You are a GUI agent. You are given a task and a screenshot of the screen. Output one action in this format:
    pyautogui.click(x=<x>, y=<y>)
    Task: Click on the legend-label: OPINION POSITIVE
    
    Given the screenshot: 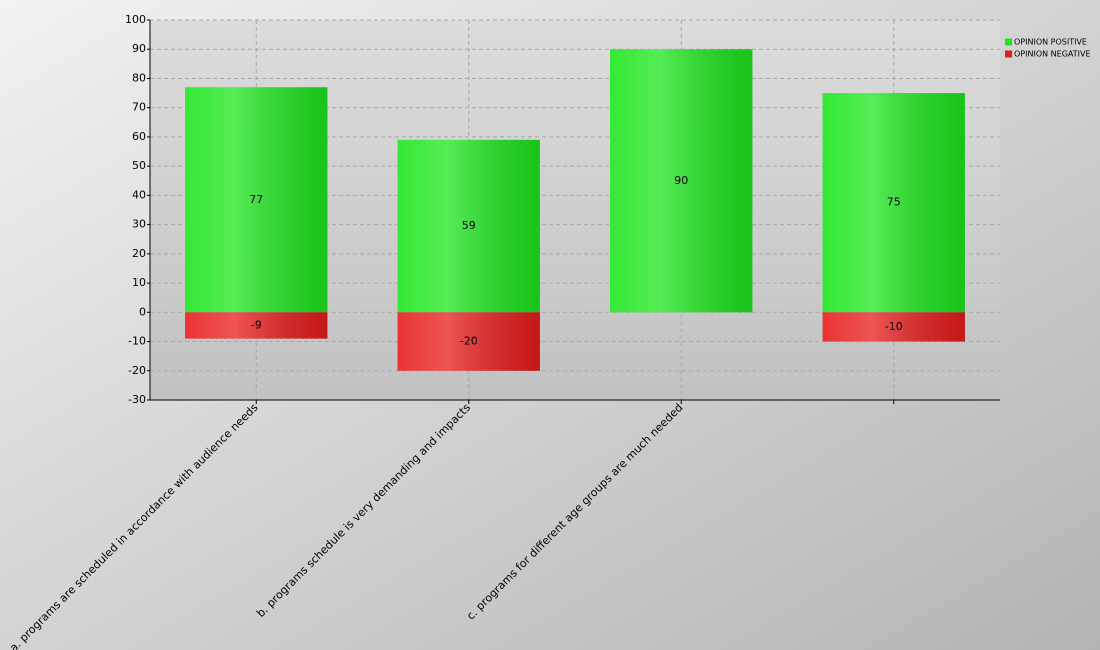 What is the action you would take?
    pyautogui.click(x=1050, y=42)
    